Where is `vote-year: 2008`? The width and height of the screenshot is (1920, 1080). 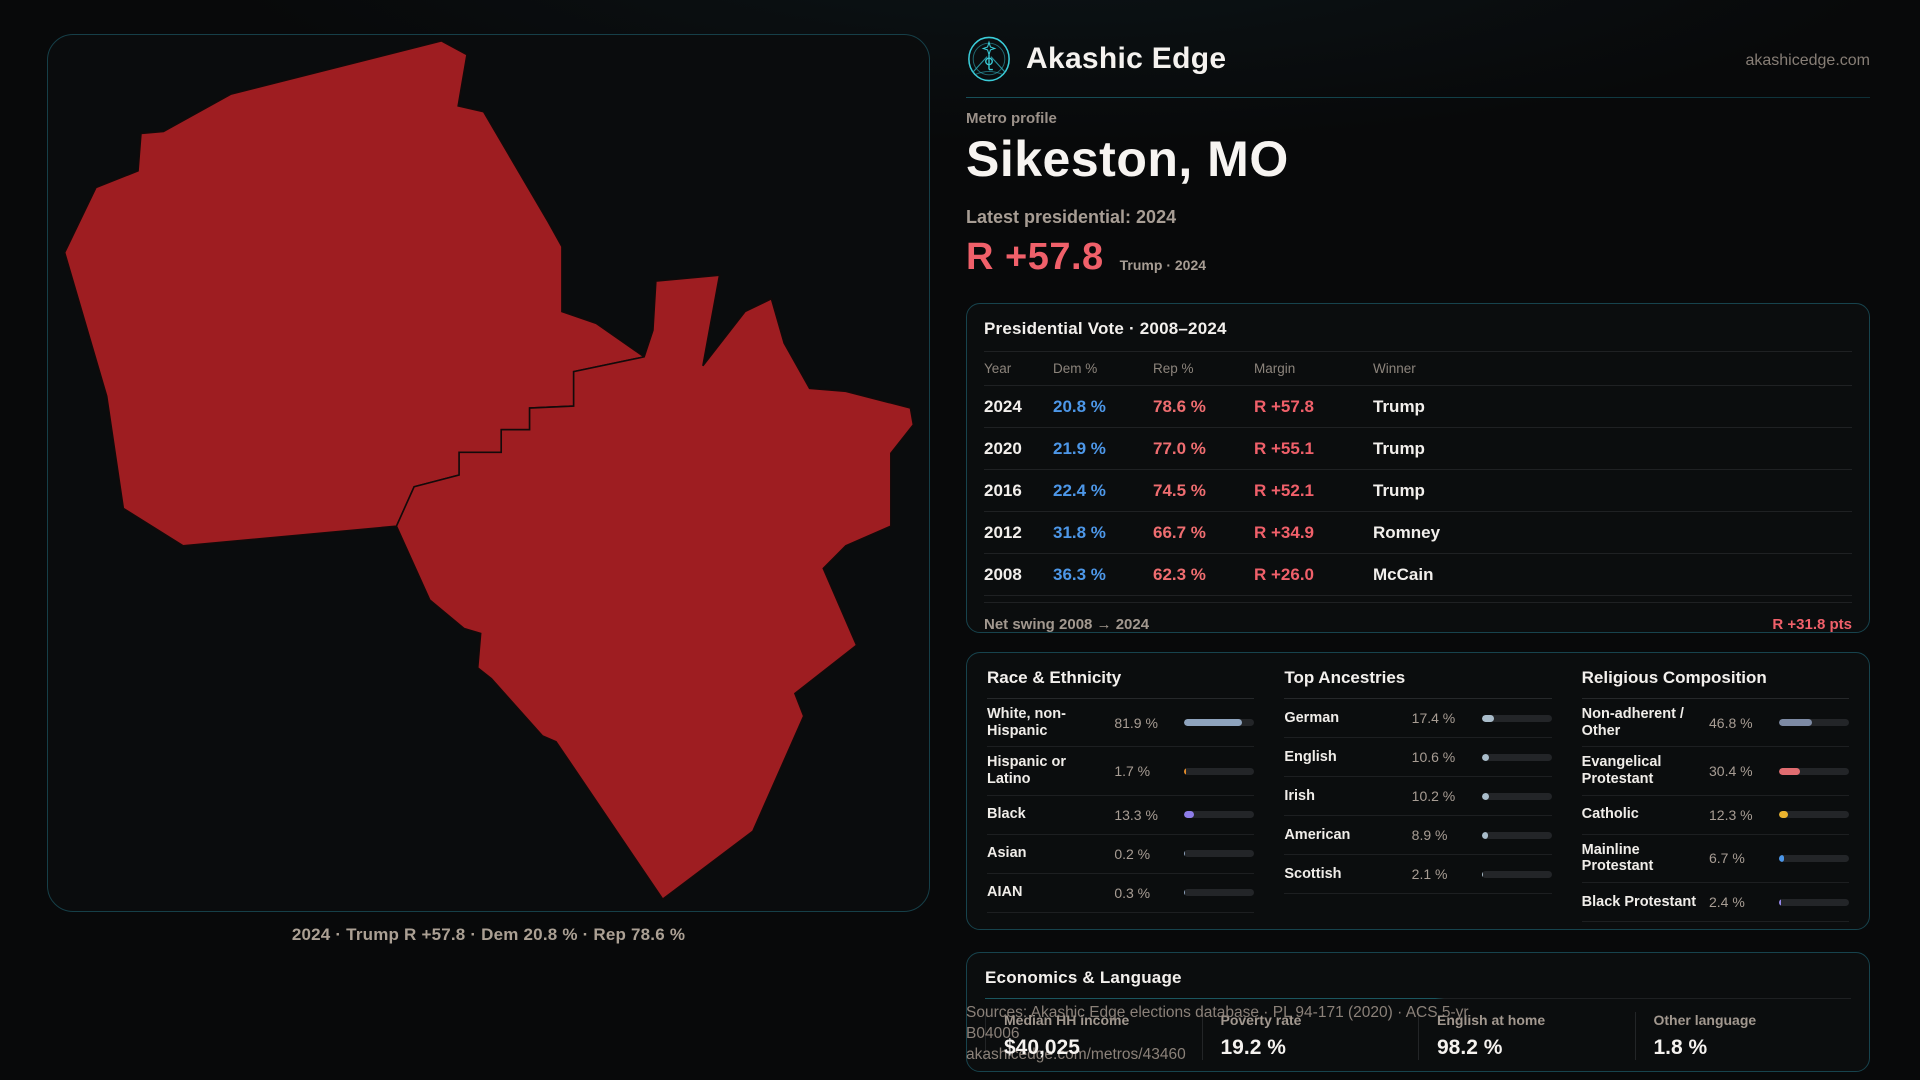
vote-year: 2008 is located at coordinates (1003, 574).